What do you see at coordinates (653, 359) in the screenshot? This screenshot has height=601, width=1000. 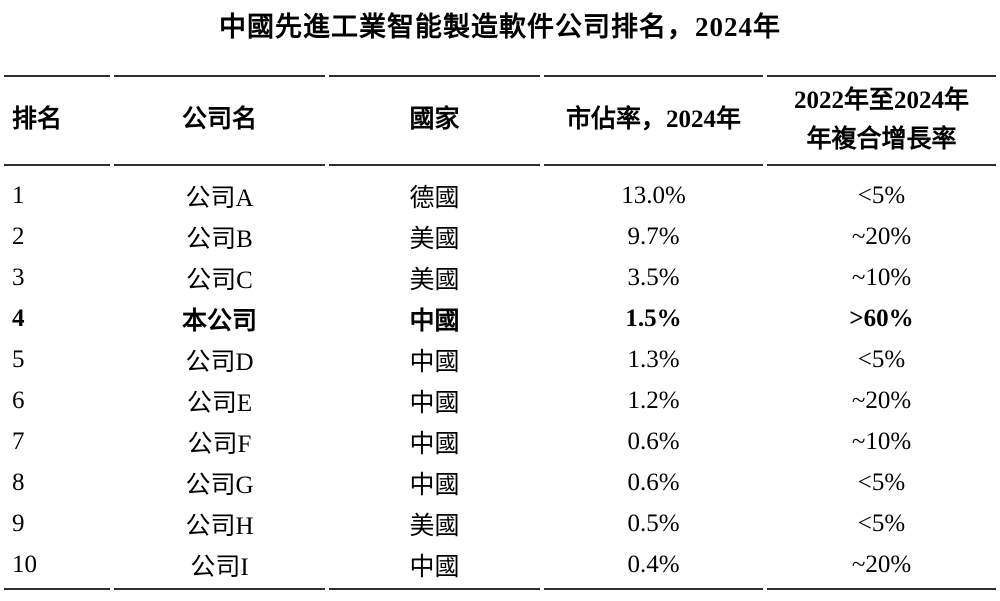 I see `market-share-cell: 1.3%` at bounding box center [653, 359].